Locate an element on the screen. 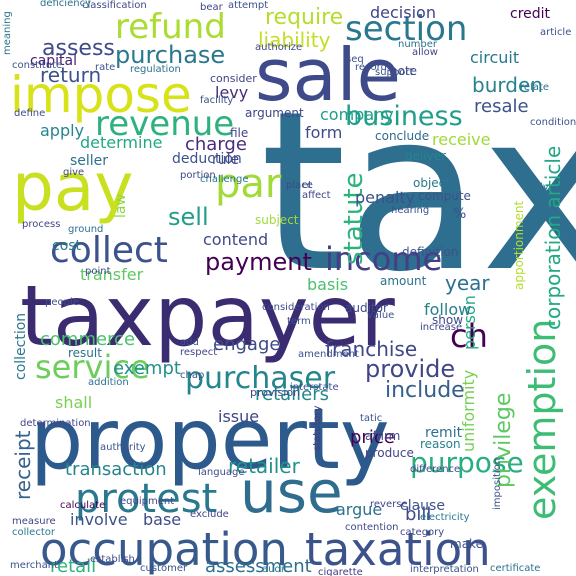 The height and width of the screenshot is (576, 576). word-produce: produce is located at coordinates (389, 453).